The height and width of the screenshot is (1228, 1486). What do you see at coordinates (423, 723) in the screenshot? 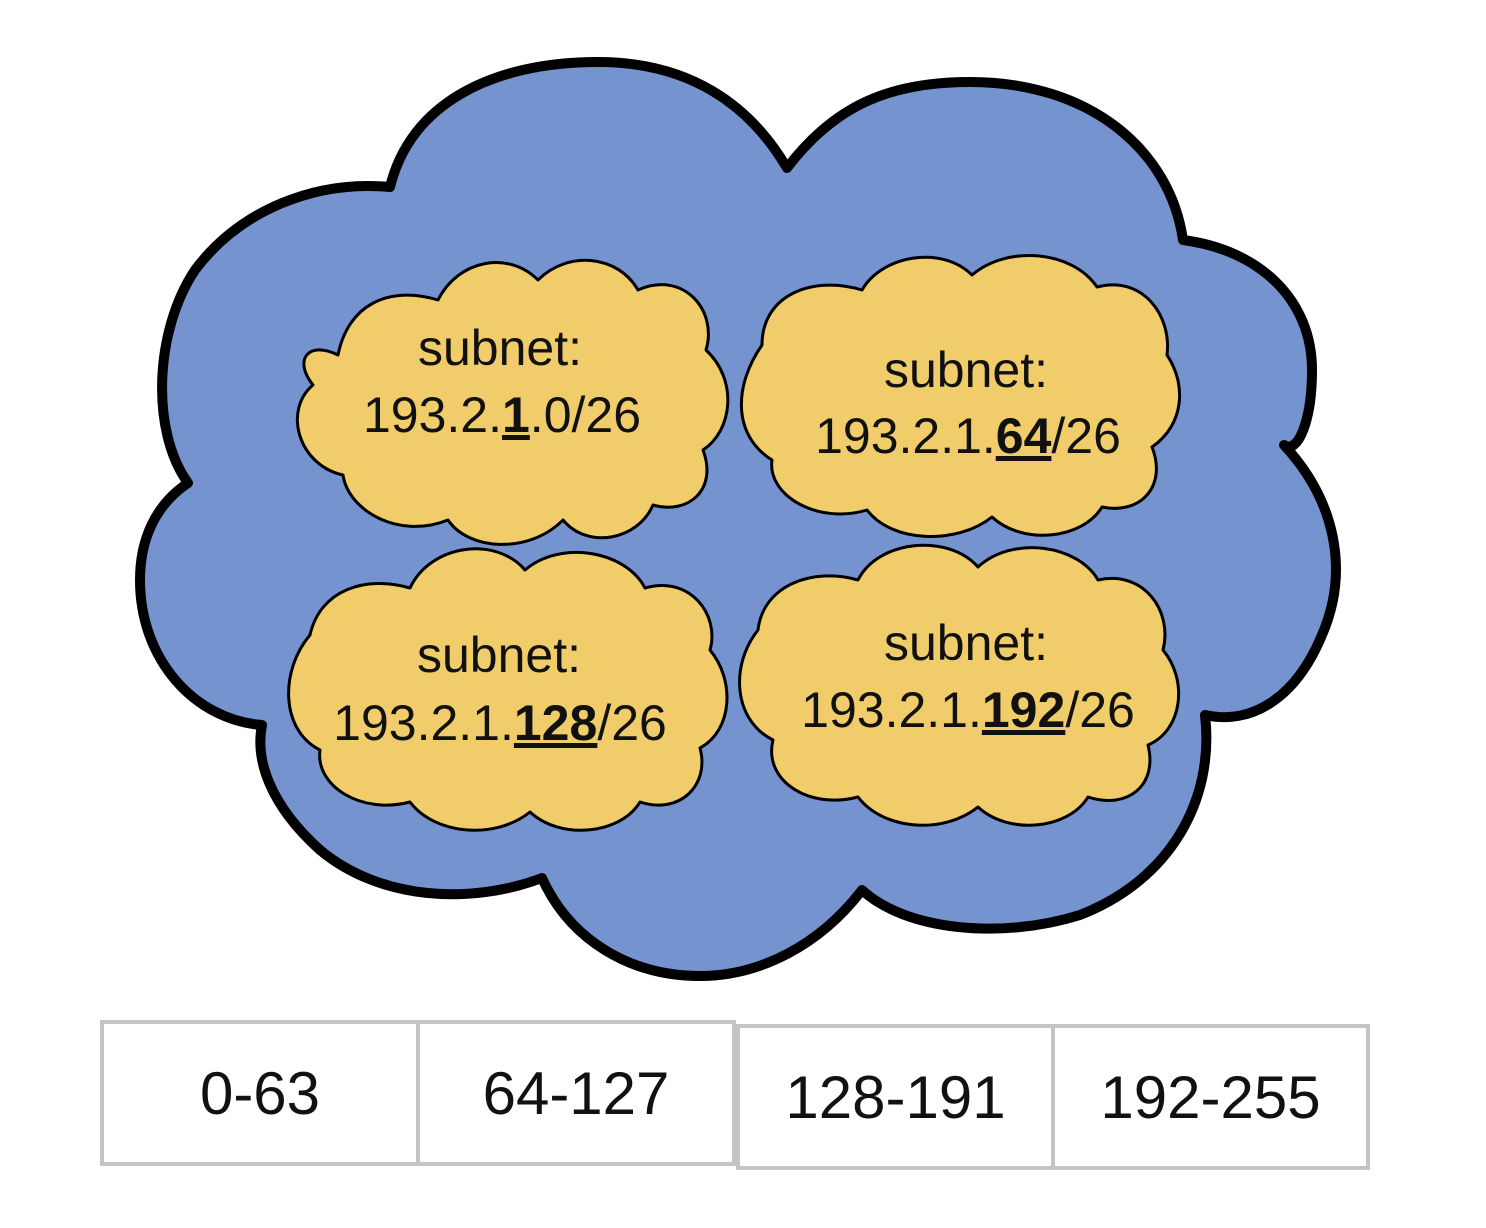
I see `subnet-3-prefix: 193.2.1.` at bounding box center [423, 723].